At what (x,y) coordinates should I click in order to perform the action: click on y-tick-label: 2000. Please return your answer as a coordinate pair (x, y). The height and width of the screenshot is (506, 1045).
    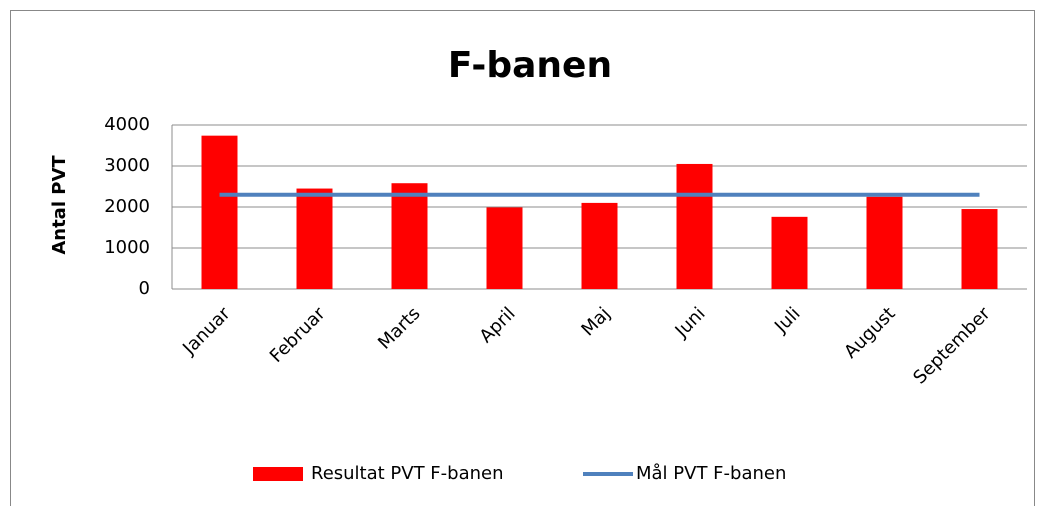
    Looking at the image, I should click on (127, 206).